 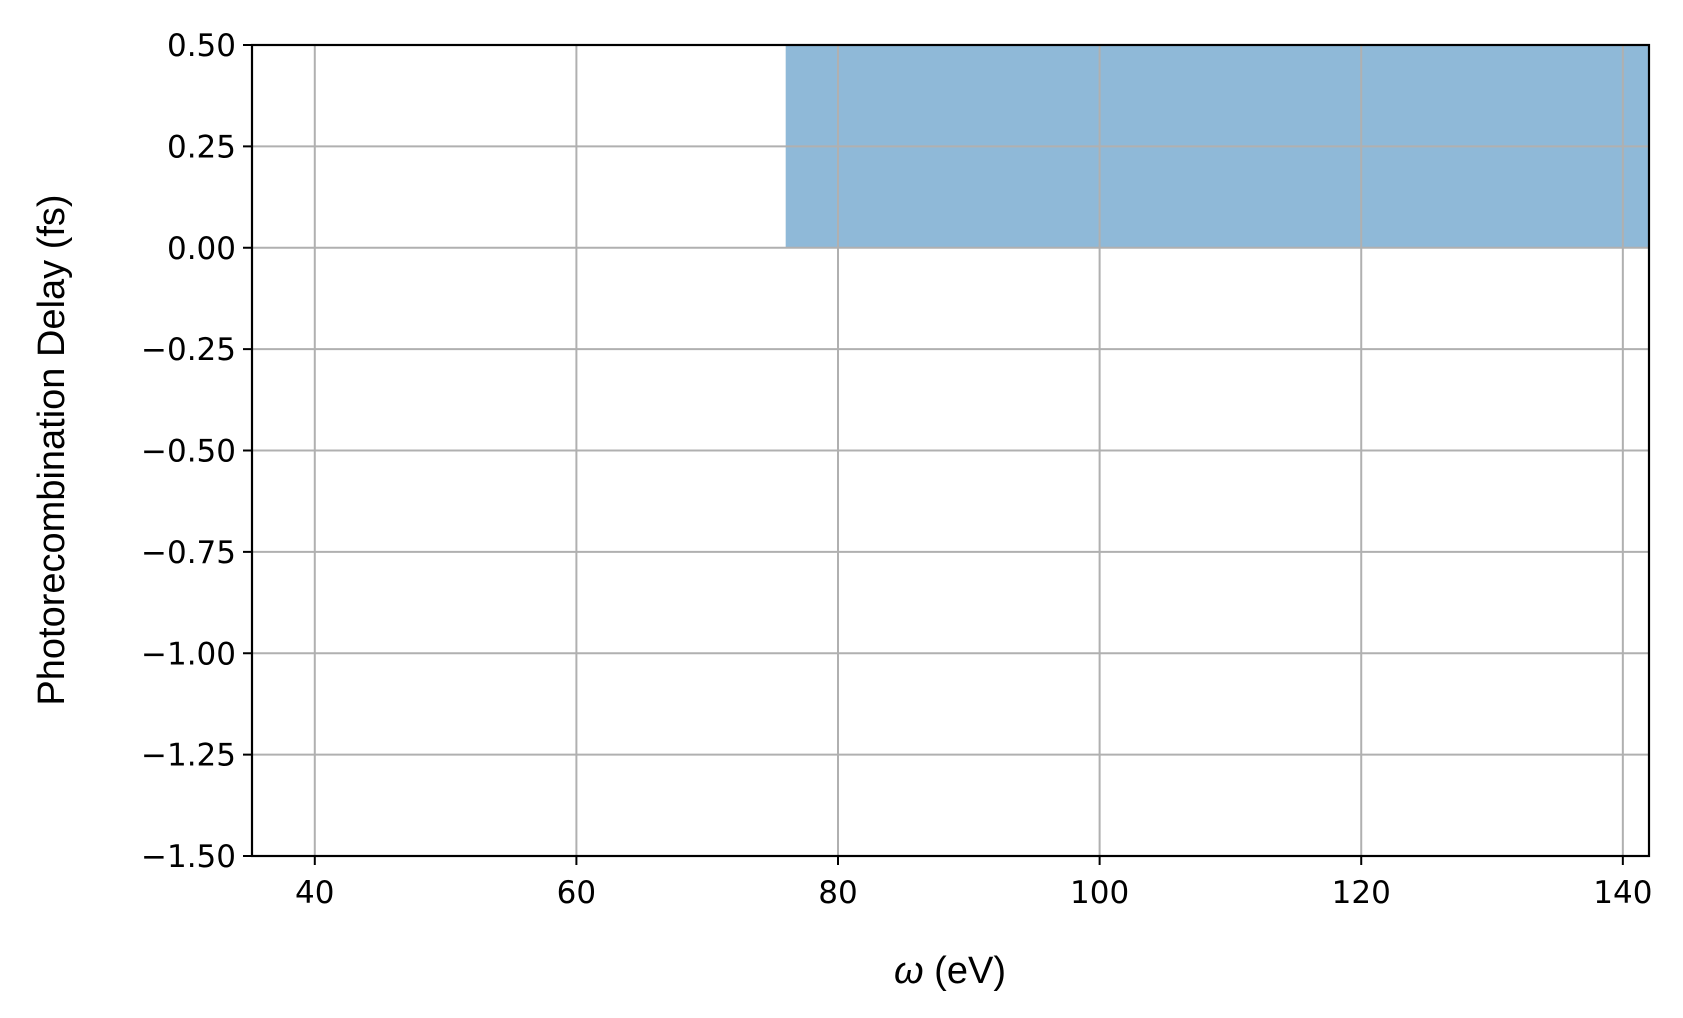 What do you see at coordinates (188, 756) in the screenshot?
I see `y-tick-label: −1.25` at bounding box center [188, 756].